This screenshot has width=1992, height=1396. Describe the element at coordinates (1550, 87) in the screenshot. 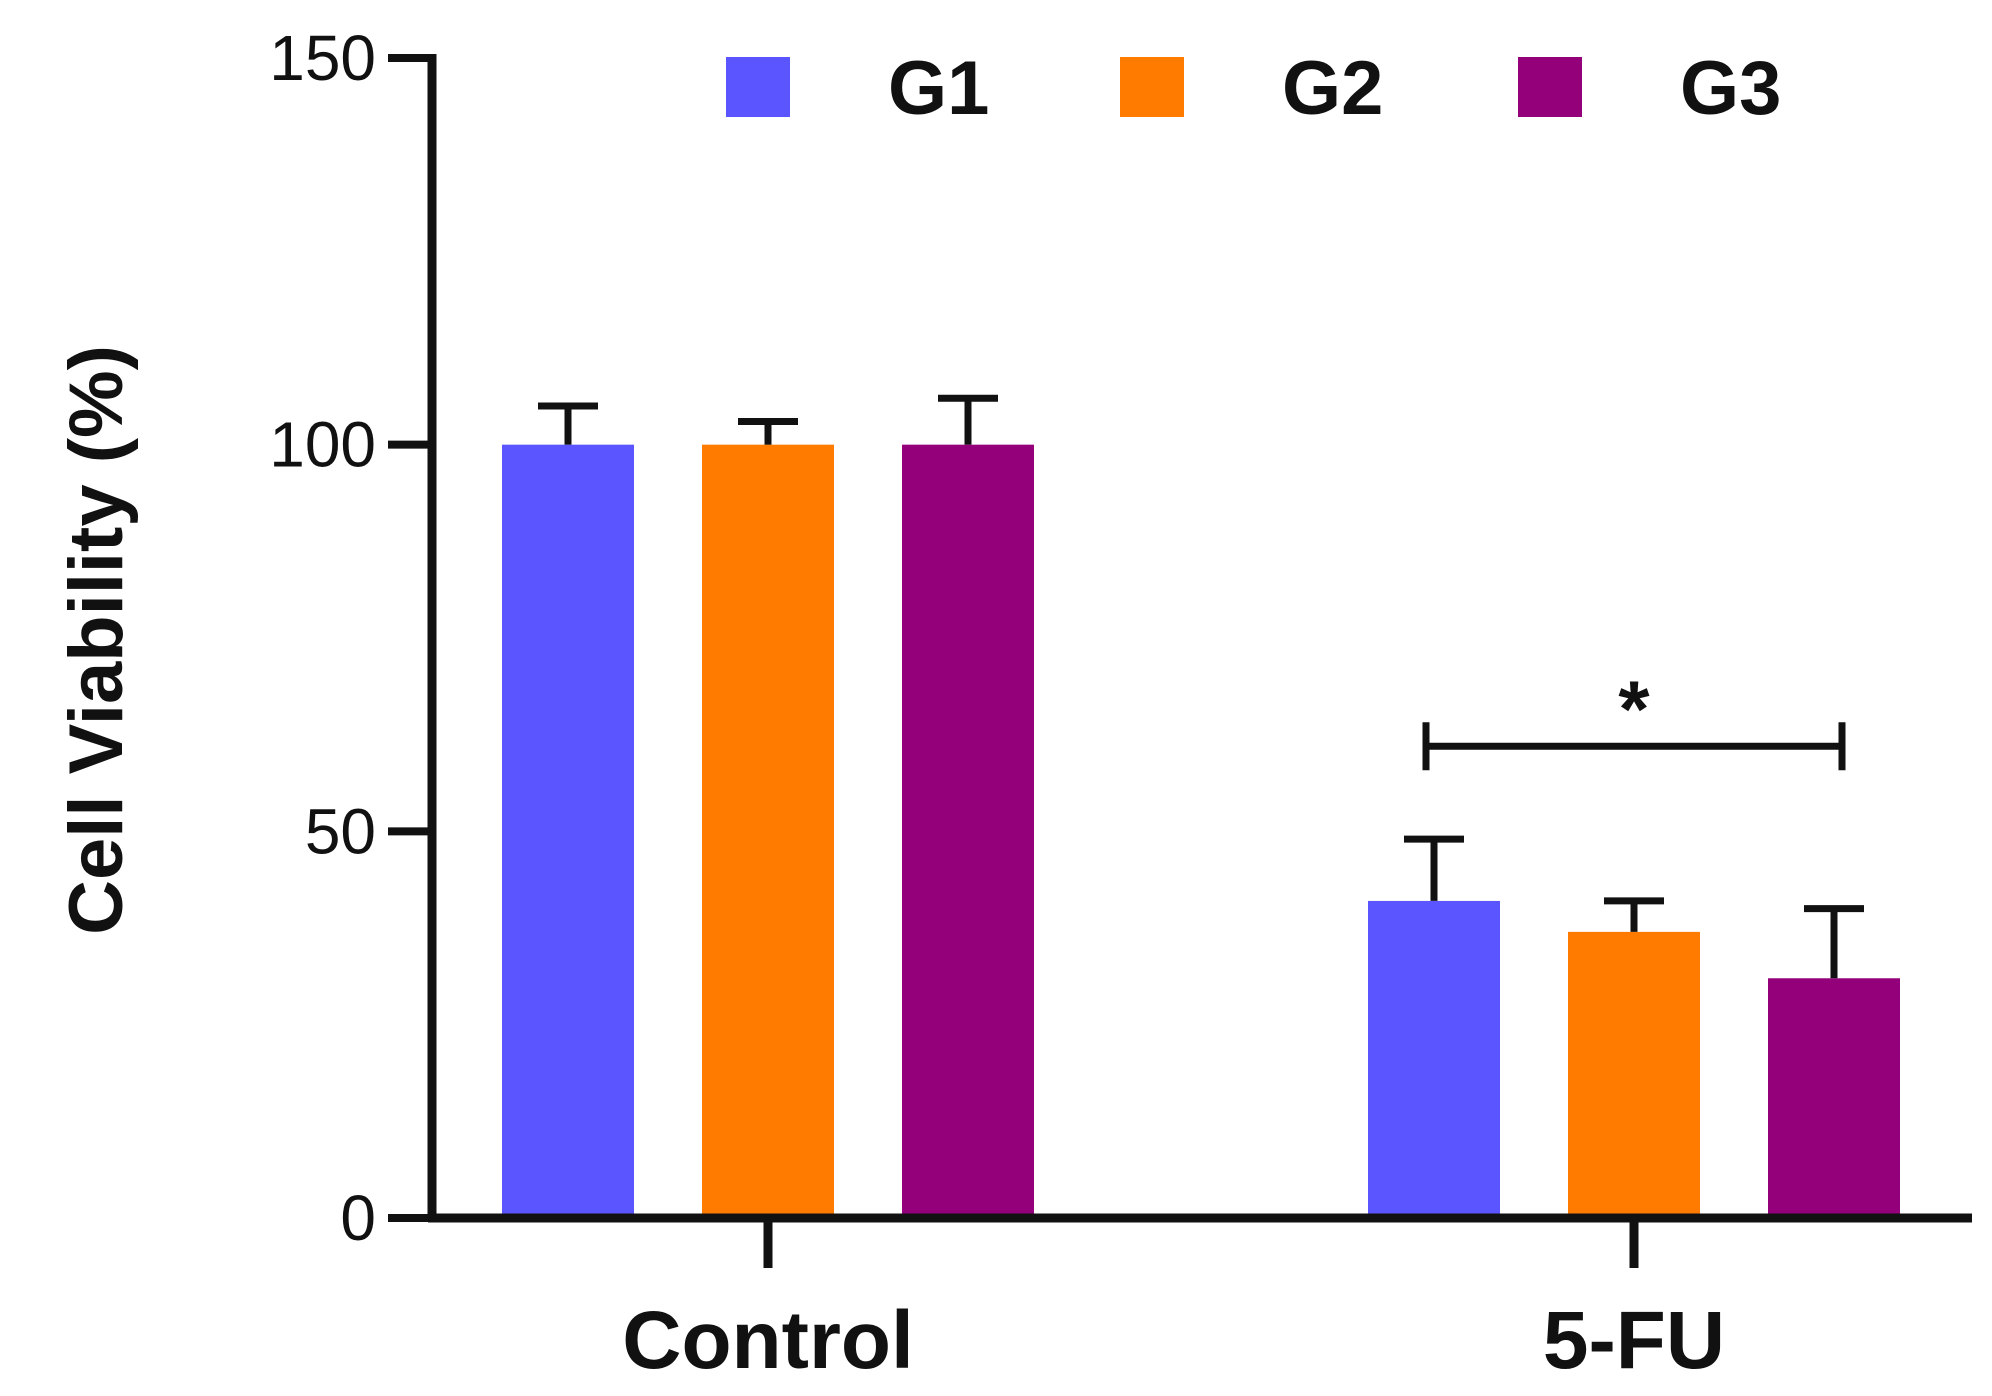

I see `legend-swatch-g3` at that location.